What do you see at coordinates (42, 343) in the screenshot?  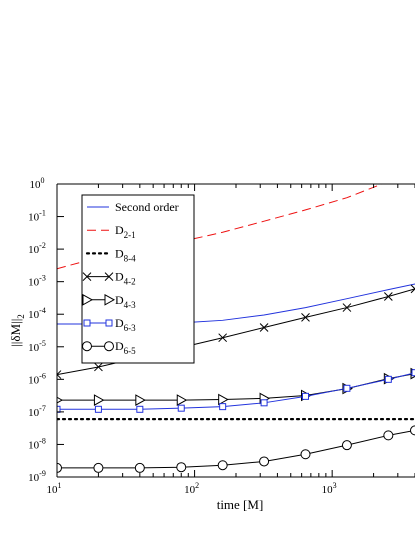 I see `y-tick-exp: -5` at bounding box center [42, 343].